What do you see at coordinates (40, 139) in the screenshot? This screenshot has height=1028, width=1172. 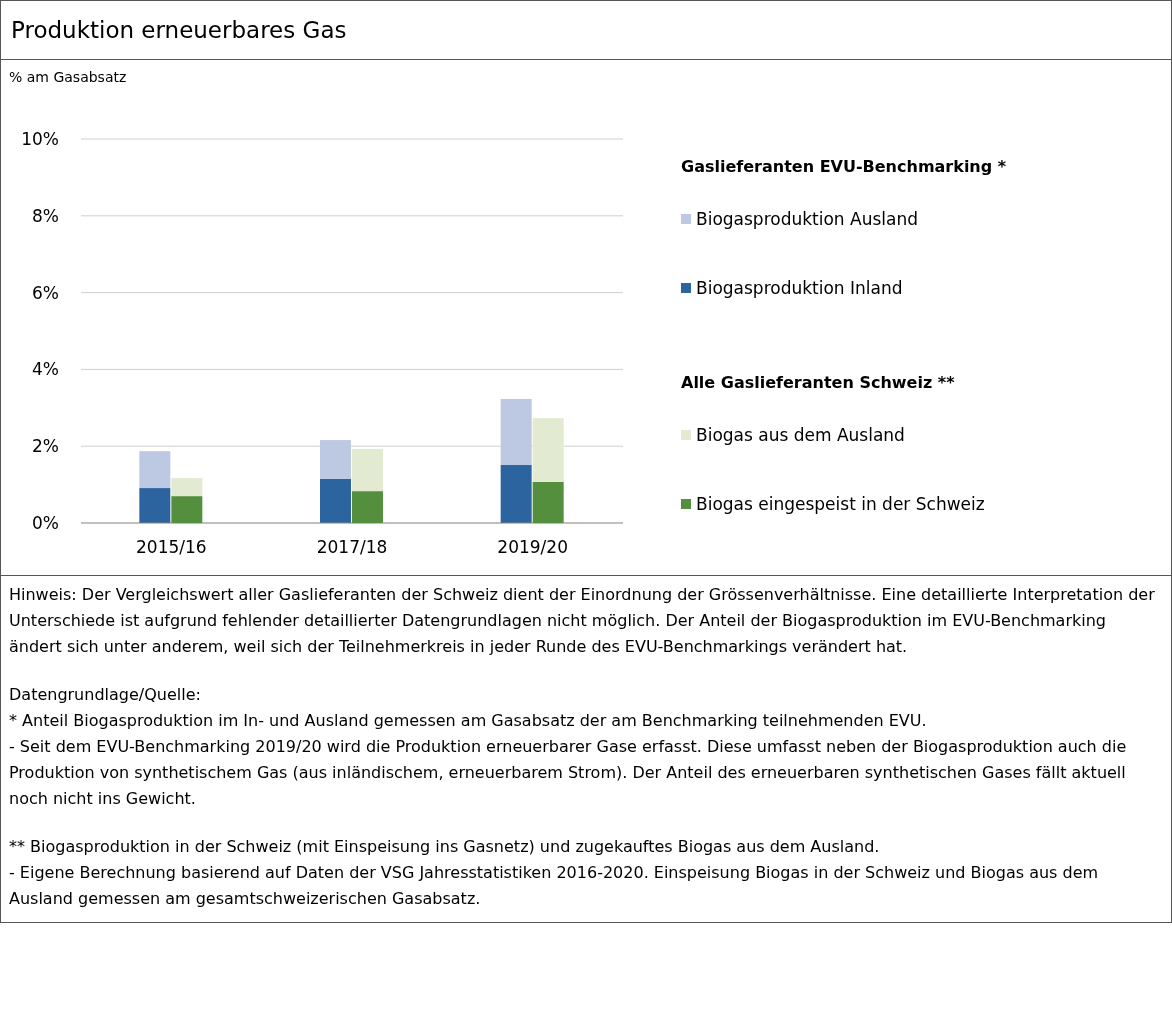 I see `y-tick-label: 10%` at bounding box center [40, 139].